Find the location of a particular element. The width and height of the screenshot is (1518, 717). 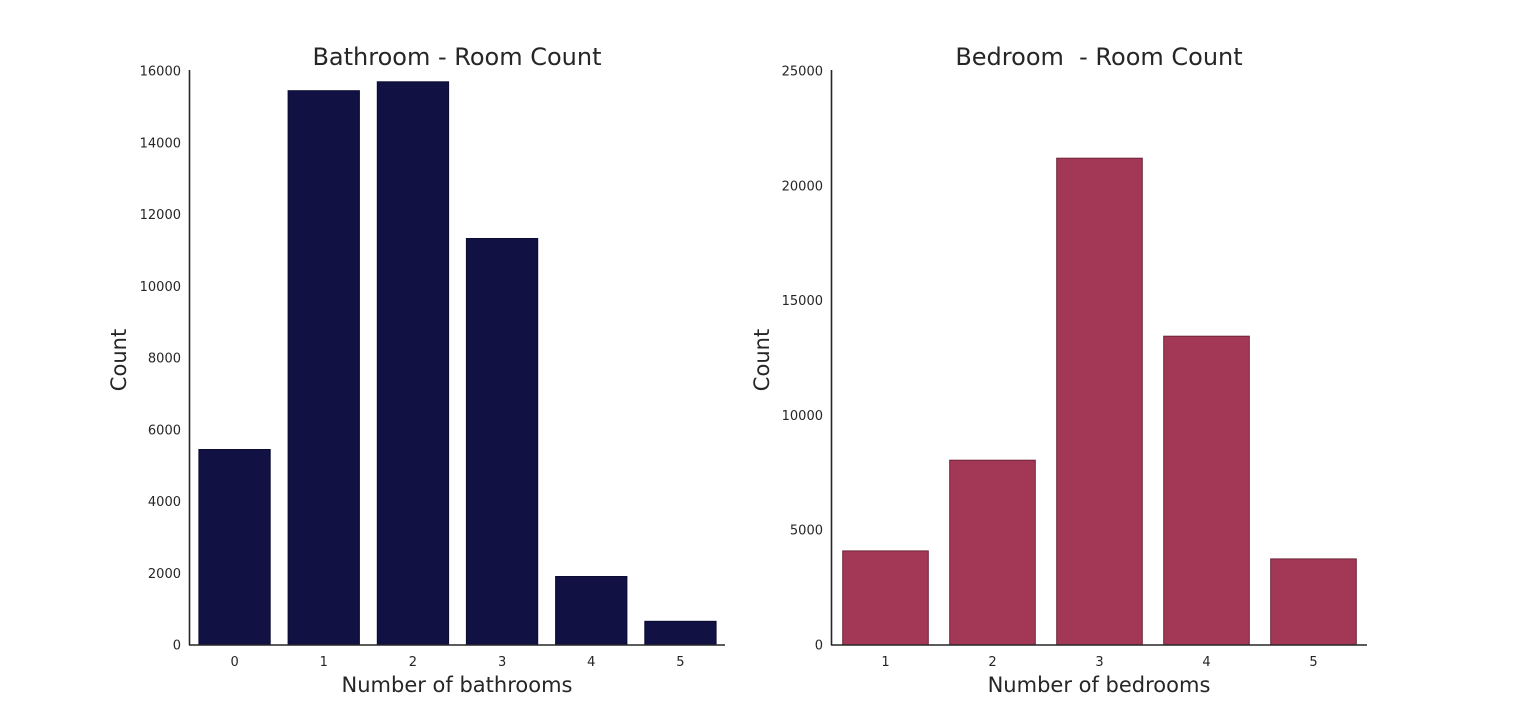

bathroom-y-ticks: 0 2000 4000 6000 8000 10000 12000 14000 16000 is located at coordinates (160, 359).